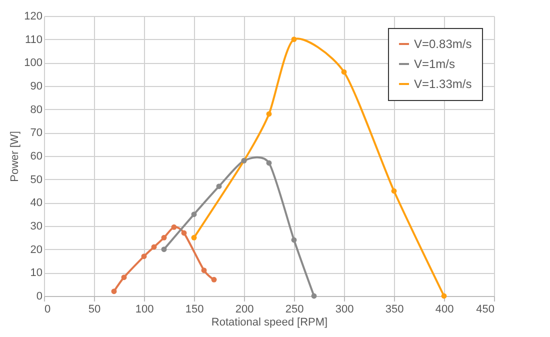  Describe the element at coordinates (36, 226) in the screenshot. I see `y-tick-label: 30` at that location.